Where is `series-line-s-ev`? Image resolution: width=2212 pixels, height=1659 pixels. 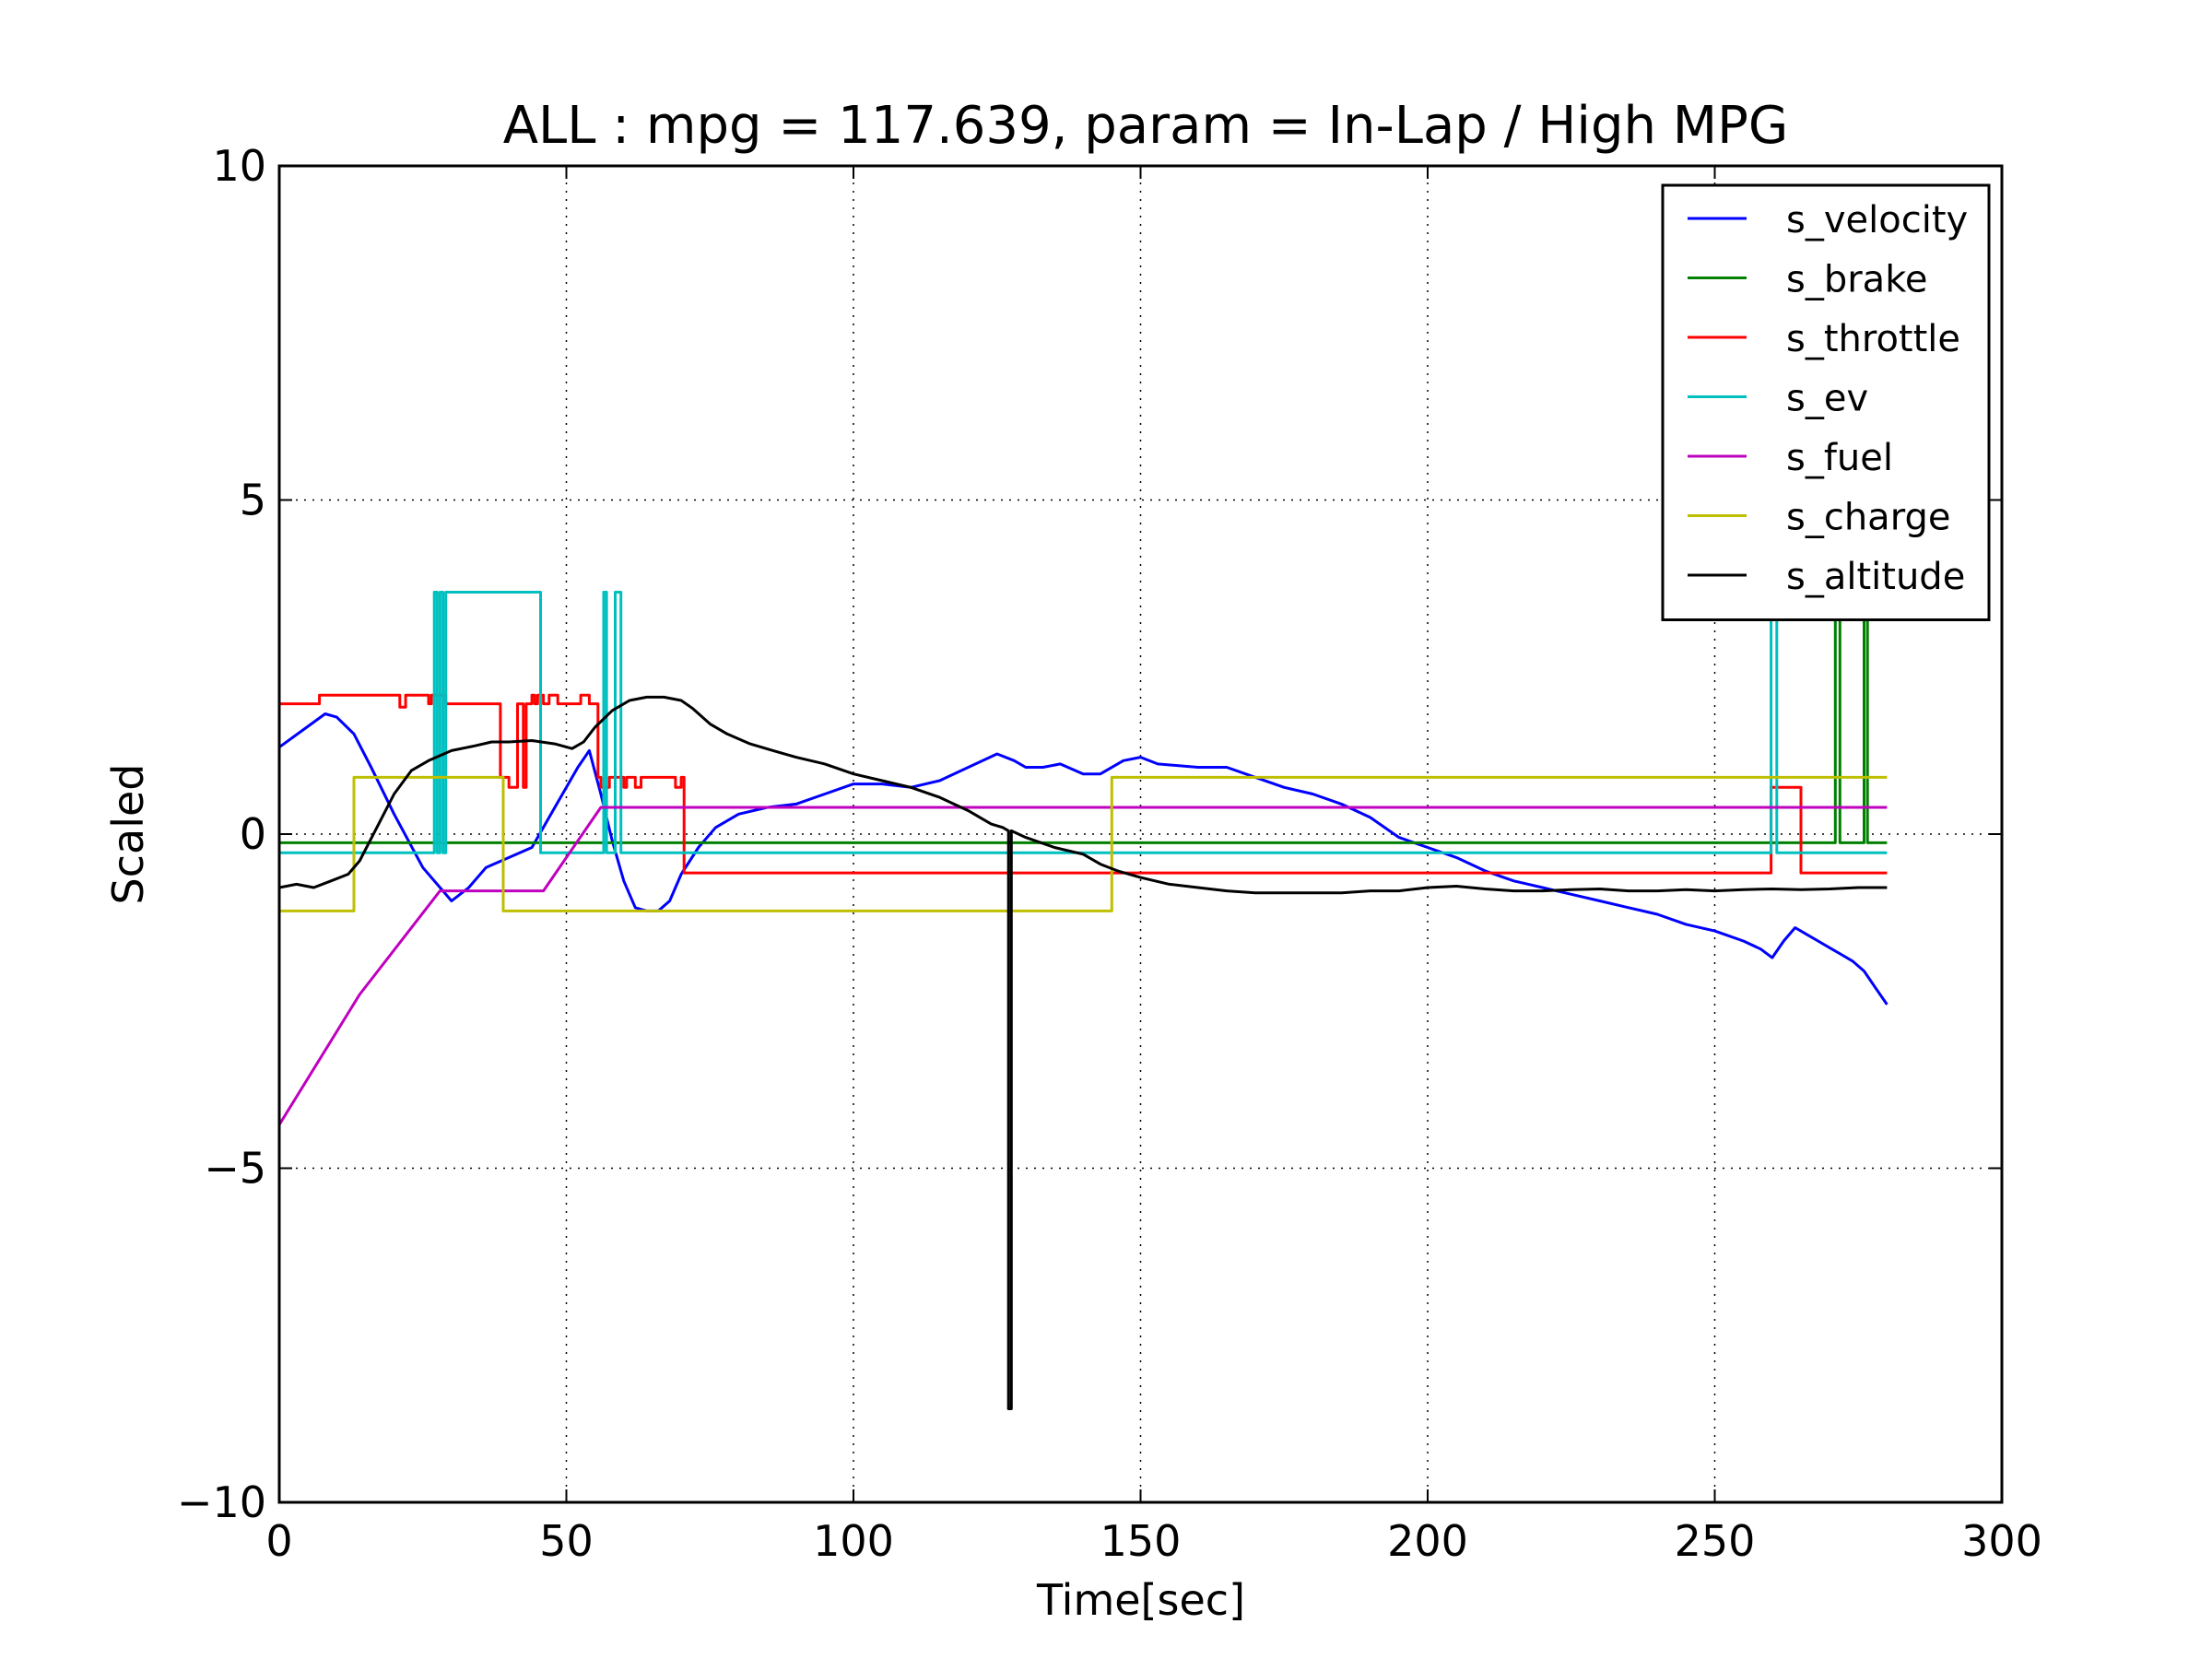
series-line-s-ev is located at coordinates (1083, 722).